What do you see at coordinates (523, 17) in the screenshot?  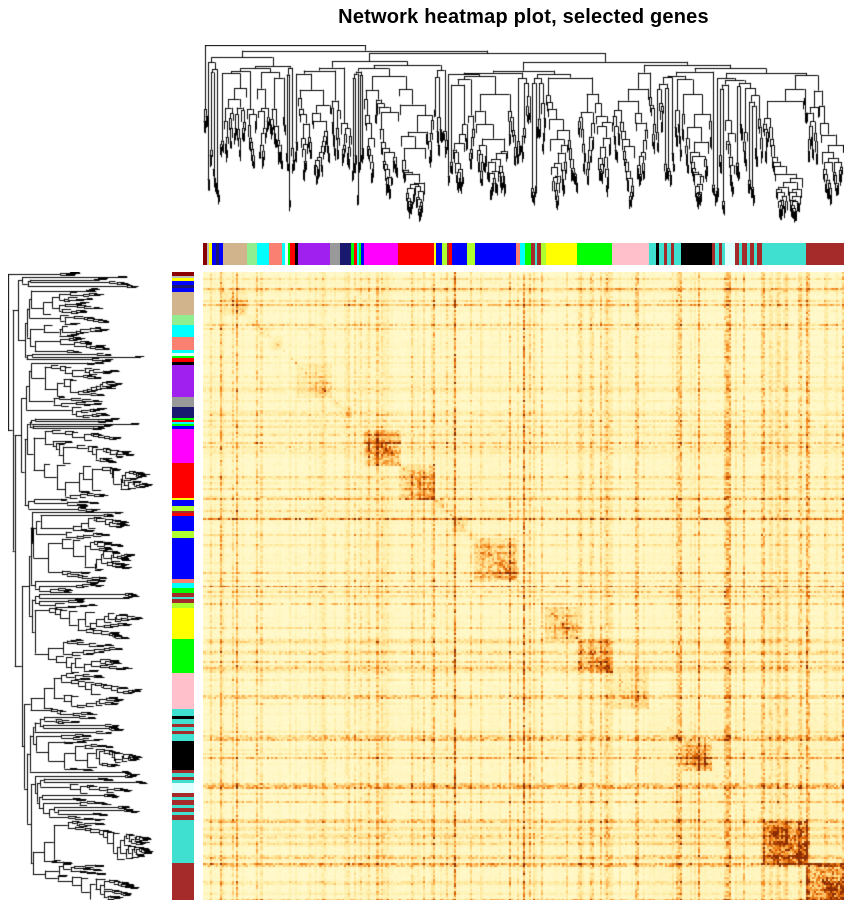 I see `plot-title: Network heatmap plot, selected genes` at bounding box center [523, 17].